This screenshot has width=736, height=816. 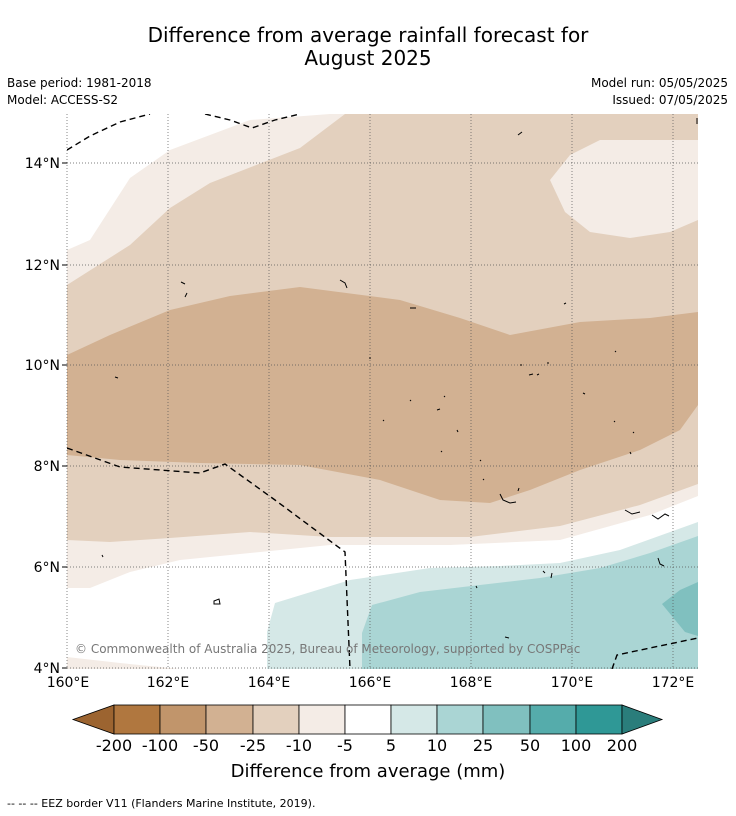 I want to click on colorbar-tick-label: -100, so click(x=160, y=745).